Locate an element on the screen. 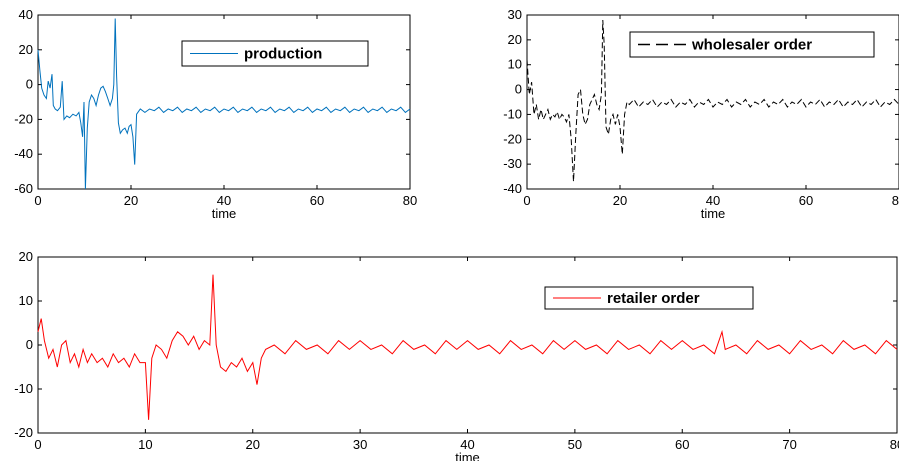 The width and height of the screenshot is (899, 461). legend-label: wholesaler order is located at coordinates (751, 45).